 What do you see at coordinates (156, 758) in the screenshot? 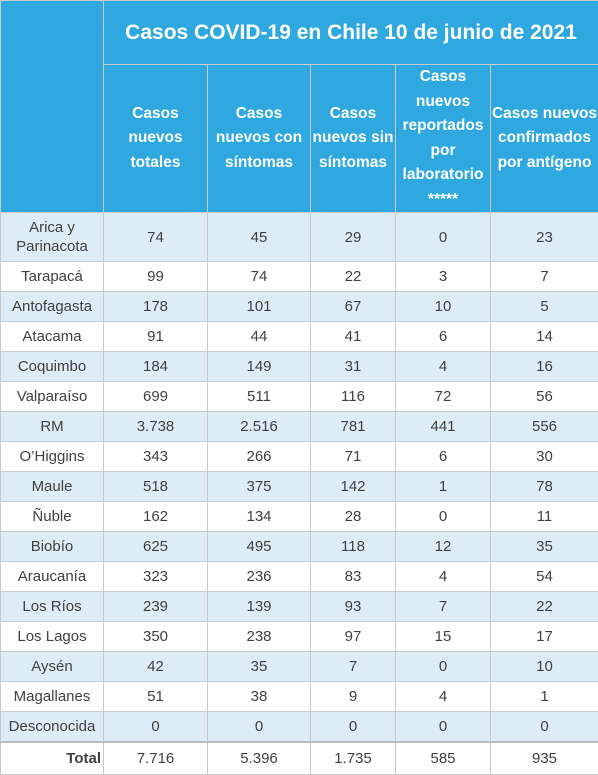
I see `total-value-cell: 7.716` at bounding box center [156, 758].